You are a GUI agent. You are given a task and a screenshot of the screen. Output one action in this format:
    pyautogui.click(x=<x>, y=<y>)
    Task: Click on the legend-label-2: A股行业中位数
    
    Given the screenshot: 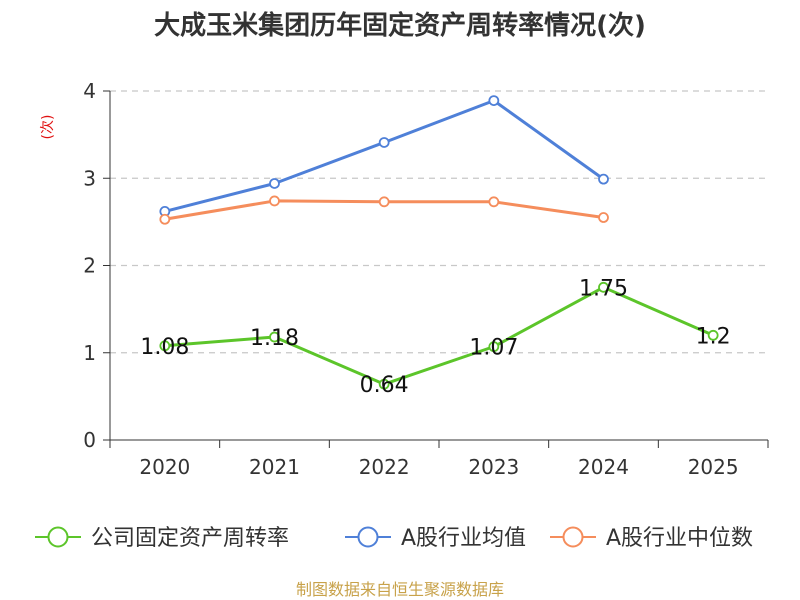 What is the action you would take?
    pyautogui.click(x=679, y=538)
    